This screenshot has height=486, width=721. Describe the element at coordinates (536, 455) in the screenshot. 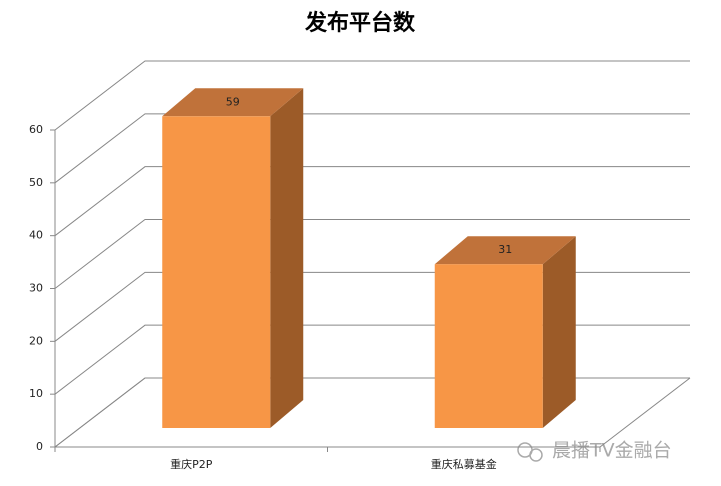

I see `watermark-icon` at that location.